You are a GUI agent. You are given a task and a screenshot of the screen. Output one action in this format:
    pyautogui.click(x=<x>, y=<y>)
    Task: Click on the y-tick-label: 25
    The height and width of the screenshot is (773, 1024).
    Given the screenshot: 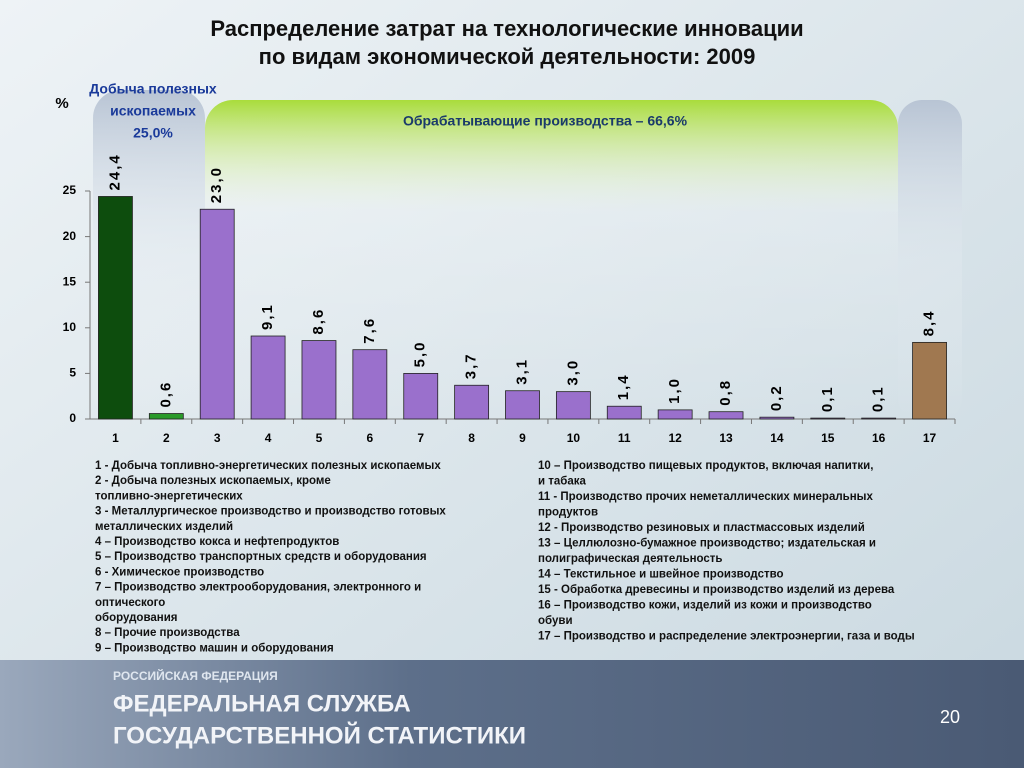 What is the action you would take?
    pyautogui.click(x=70, y=190)
    